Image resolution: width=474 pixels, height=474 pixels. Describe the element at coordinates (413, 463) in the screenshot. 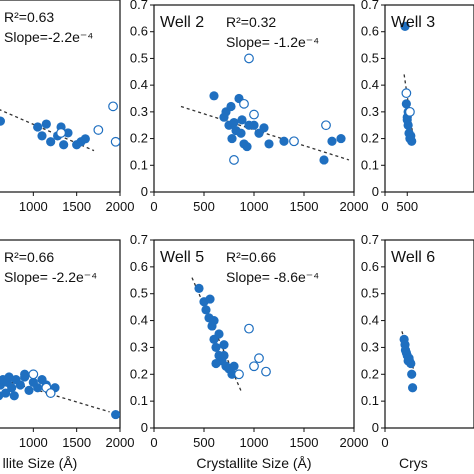

I see `x-axis-label: Crys` at that location.